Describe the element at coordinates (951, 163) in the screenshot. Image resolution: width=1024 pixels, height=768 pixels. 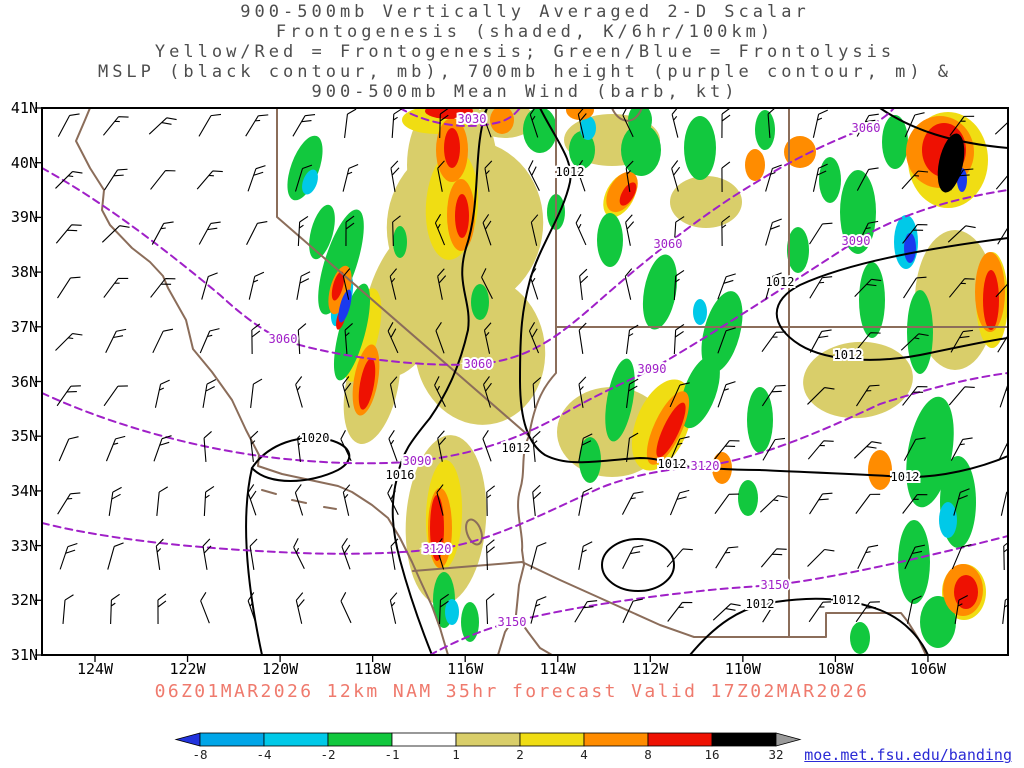
I see `shading-blob-black` at that location.